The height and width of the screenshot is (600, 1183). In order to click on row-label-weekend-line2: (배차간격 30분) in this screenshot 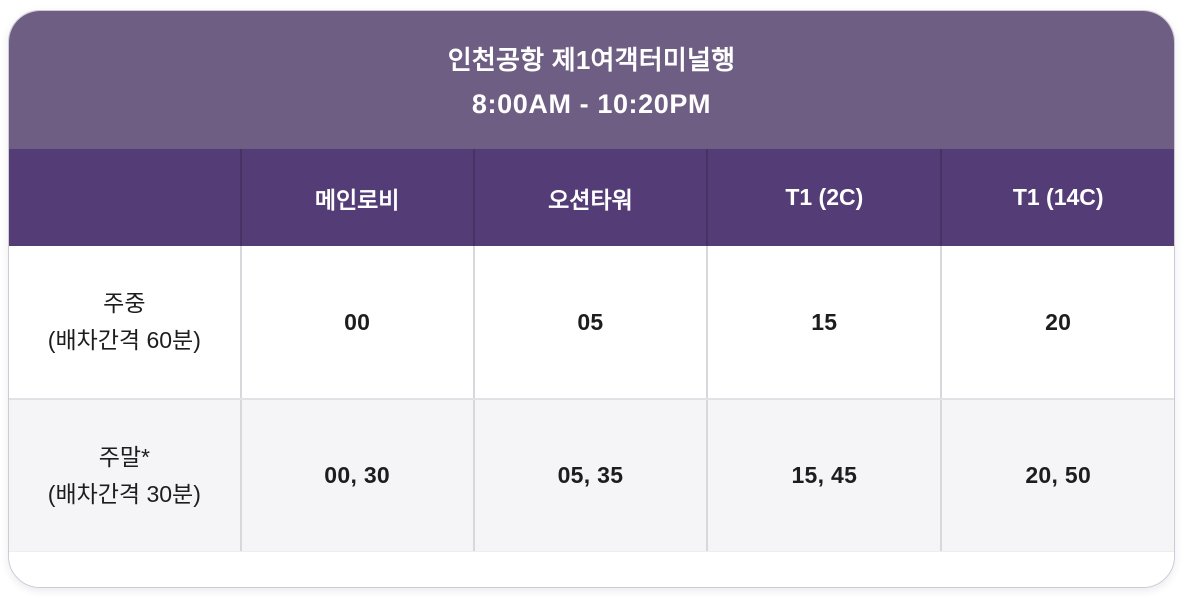, I will do `click(124, 493)`.